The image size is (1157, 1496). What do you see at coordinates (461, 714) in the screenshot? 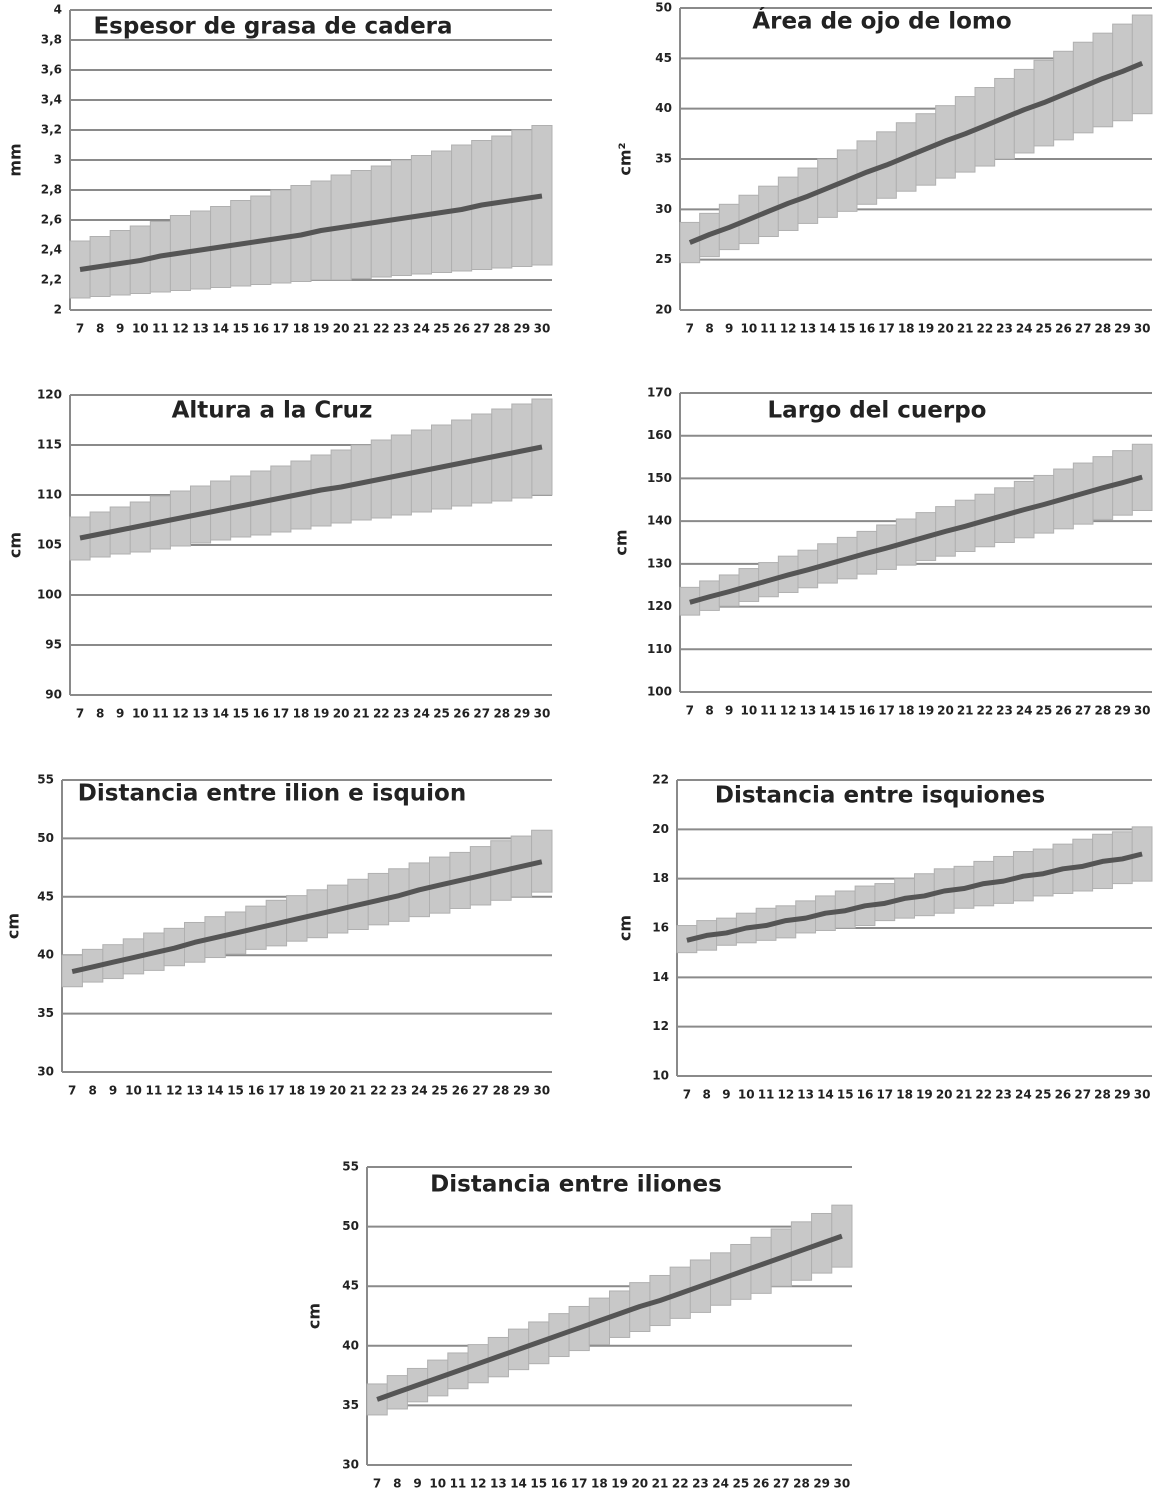
I see `x-tick-label: 26` at bounding box center [461, 714].